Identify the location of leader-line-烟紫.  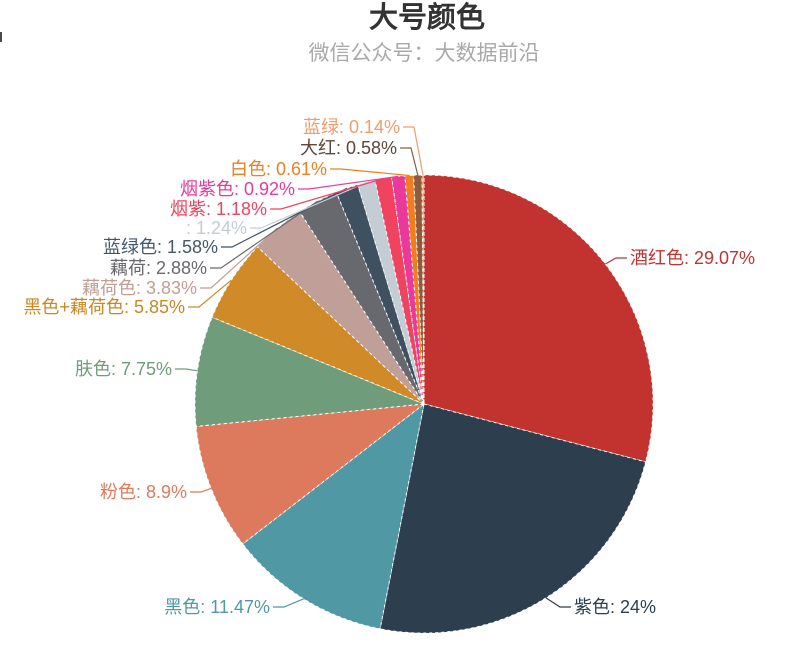
(327, 194).